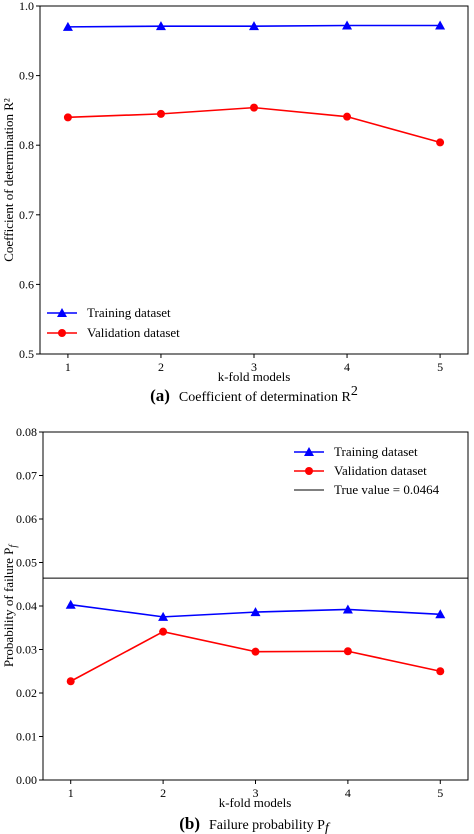  Describe the element at coordinates (347, 367) in the screenshot. I see `x-tick-label-0-3: 4` at that location.